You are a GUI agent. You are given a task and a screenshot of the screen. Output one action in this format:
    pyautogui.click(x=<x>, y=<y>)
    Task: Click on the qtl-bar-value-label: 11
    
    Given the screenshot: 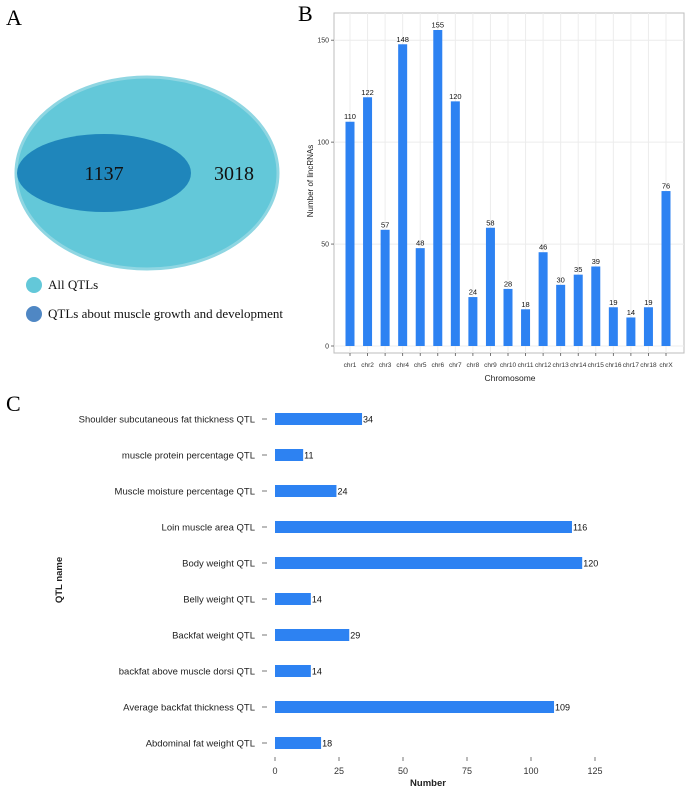 What is the action you would take?
    pyautogui.click(x=308, y=456)
    